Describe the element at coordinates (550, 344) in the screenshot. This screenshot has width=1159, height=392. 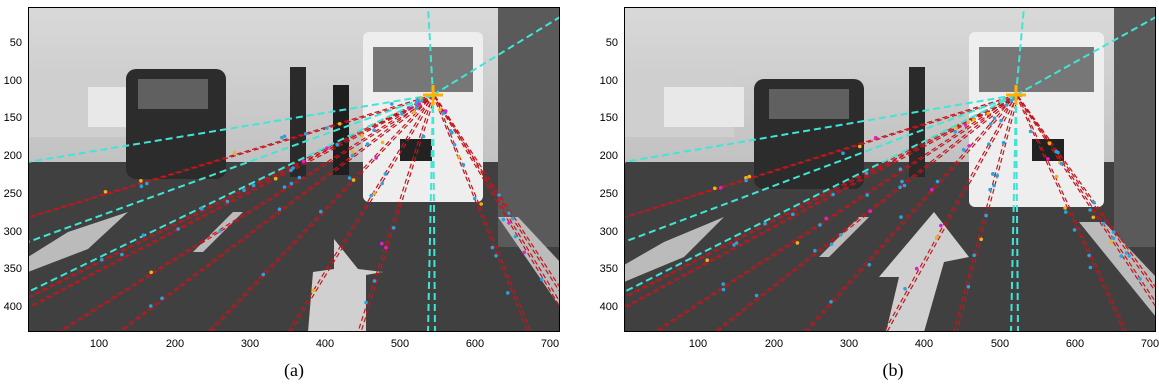
I see `x-tick-label: 700` at that location.